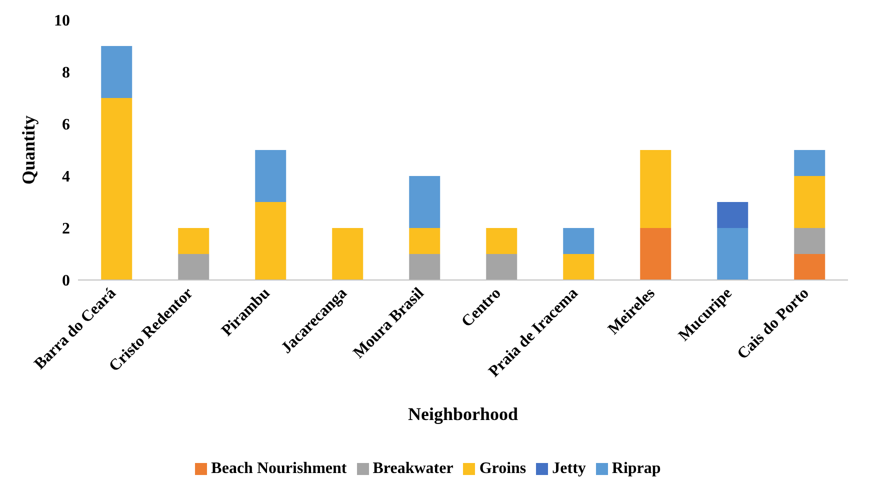 Image resolution: width=873 pixels, height=493 pixels. What do you see at coordinates (62, 21) in the screenshot?
I see `y-tick-label: 10` at bounding box center [62, 21].